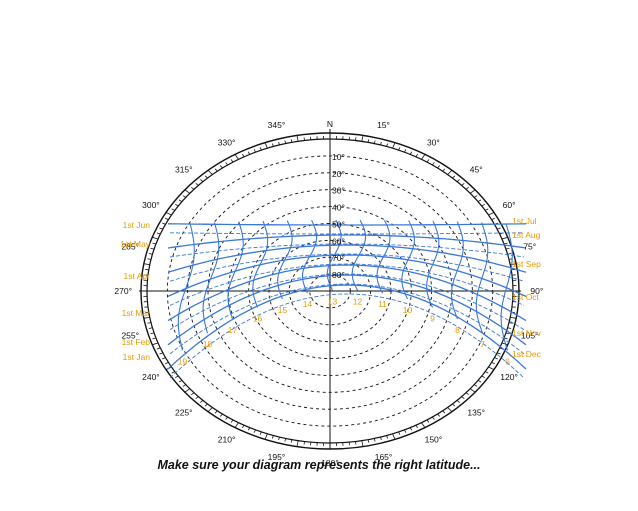 This screenshot has height=511, width=638. I want to click on north-label: N, so click(330, 124).